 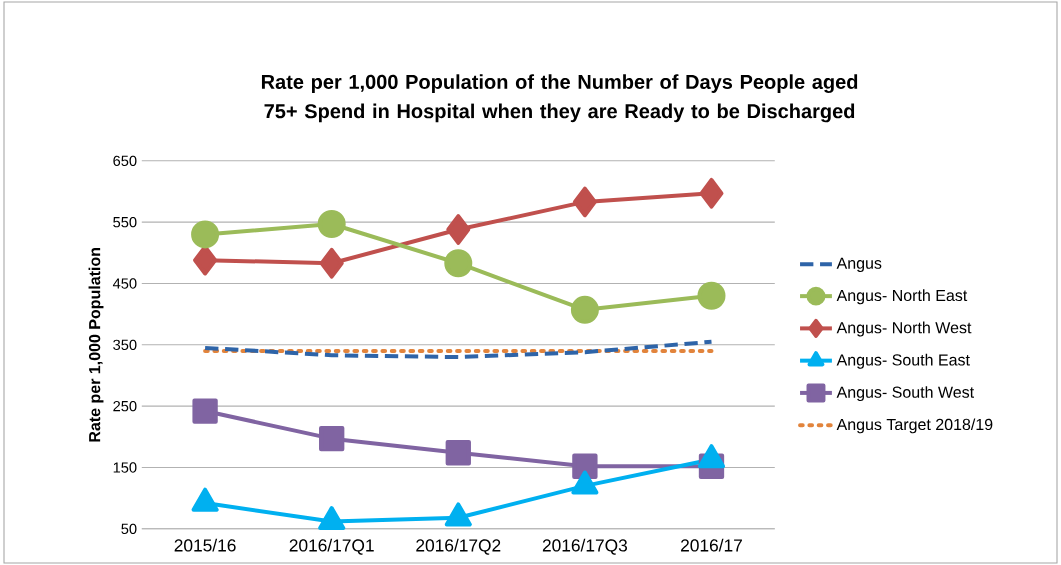 What do you see at coordinates (129, 529) in the screenshot?
I see `y-tick-label: 50` at bounding box center [129, 529].